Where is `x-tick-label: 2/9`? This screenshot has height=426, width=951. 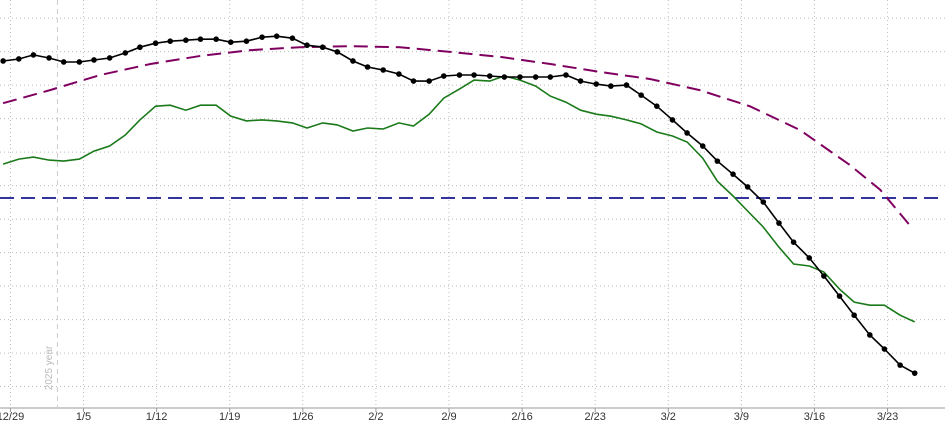 x-tick-label: 2/9 is located at coordinates (448, 417).